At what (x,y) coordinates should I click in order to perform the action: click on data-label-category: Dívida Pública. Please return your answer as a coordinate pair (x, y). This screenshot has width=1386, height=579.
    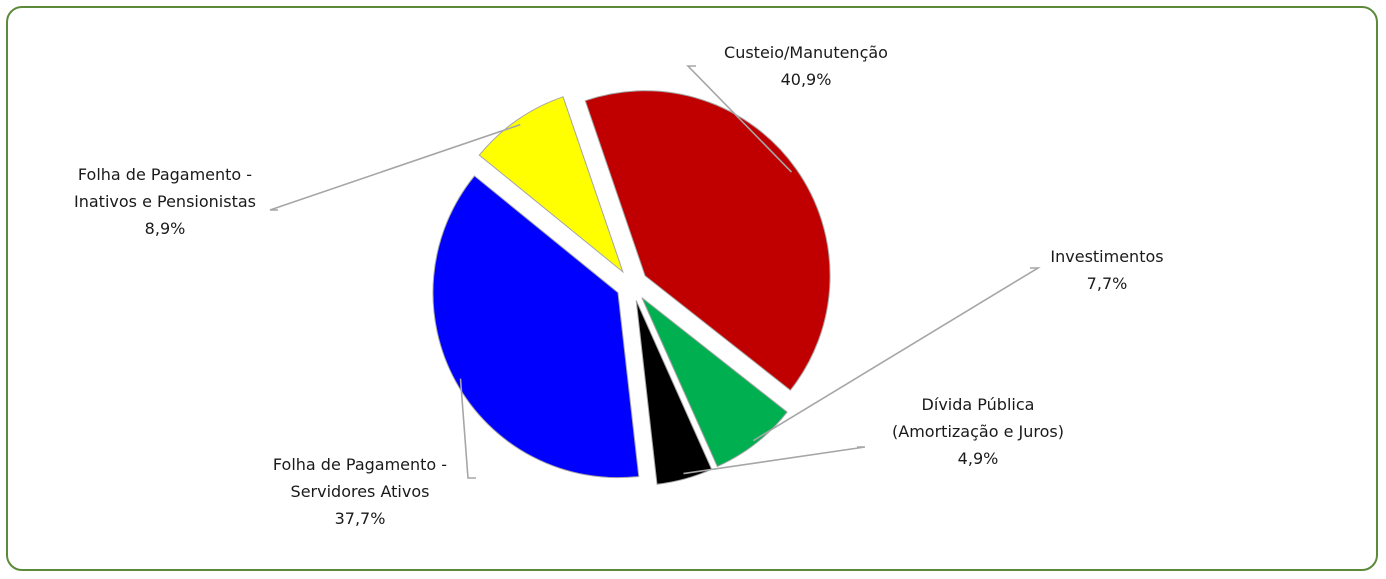
    Looking at the image, I should click on (978, 404).